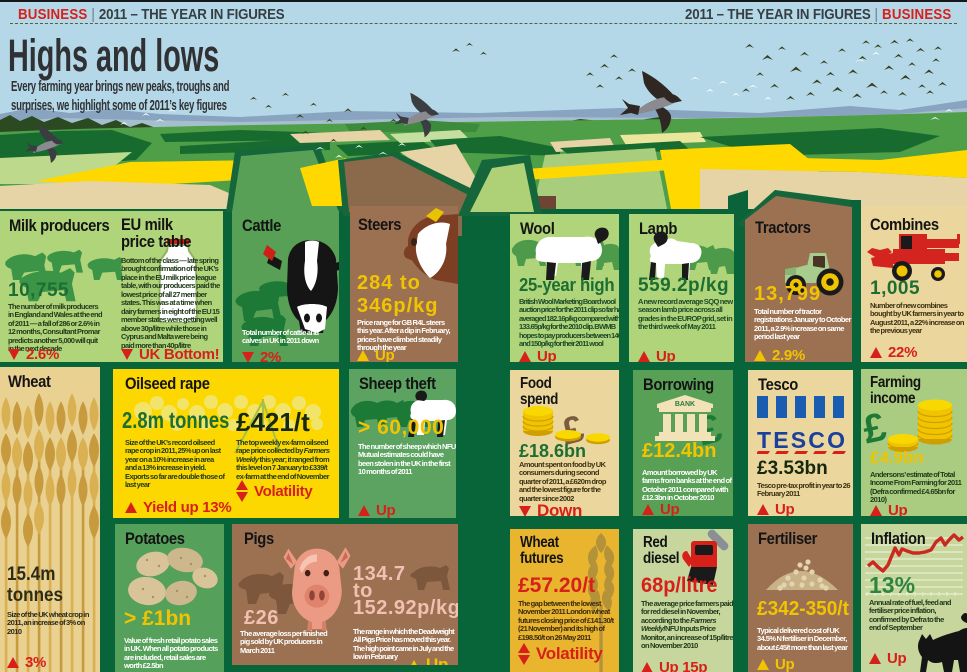  What do you see at coordinates (801, 440) in the screenshot?
I see `svg-text: TESCO` at bounding box center [801, 440].